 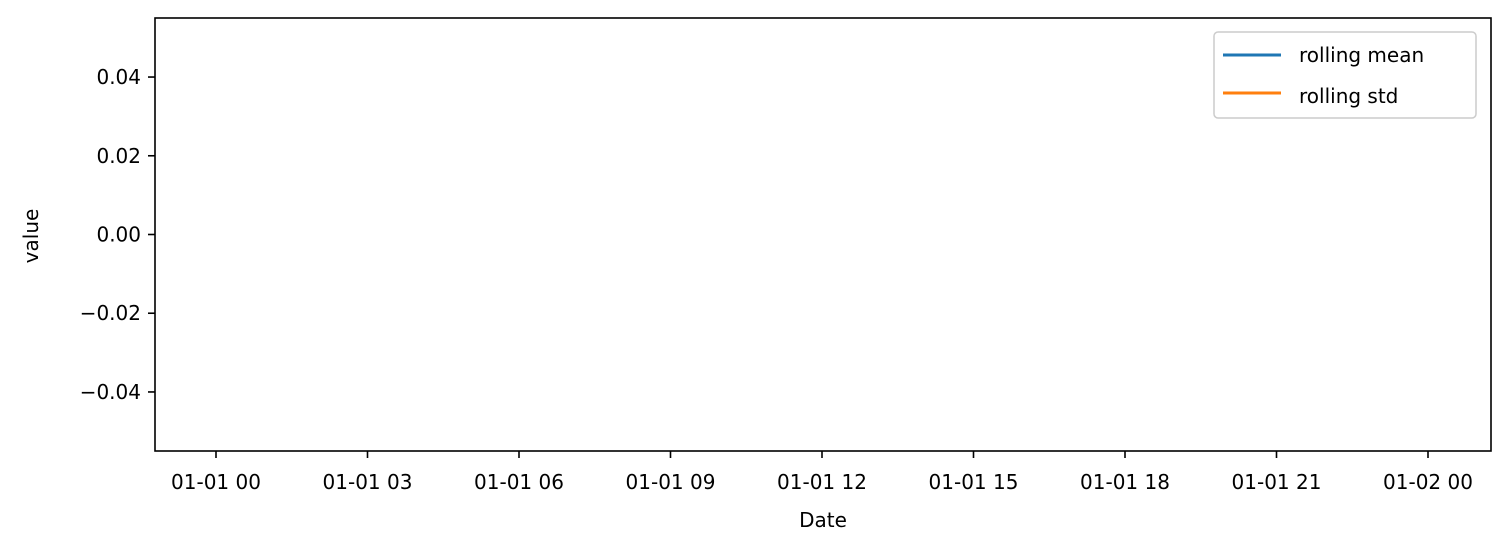 What do you see at coordinates (118, 77) in the screenshot?
I see `y-tick-label: 0.04` at bounding box center [118, 77].